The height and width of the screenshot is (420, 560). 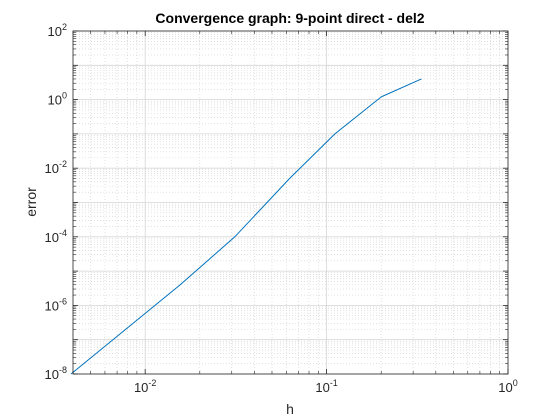 I want to click on x-tick-label: 10⁻¹, so click(x=326, y=386).